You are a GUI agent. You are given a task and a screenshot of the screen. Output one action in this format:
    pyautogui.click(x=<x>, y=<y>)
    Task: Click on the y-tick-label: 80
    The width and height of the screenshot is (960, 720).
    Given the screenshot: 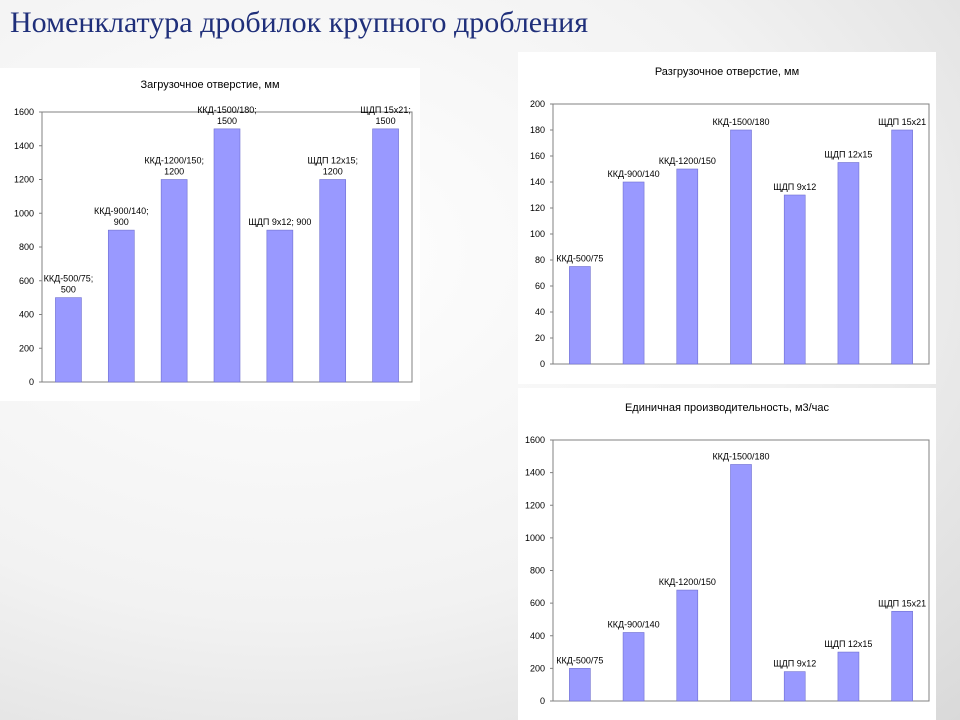 What is the action you would take?
    pyautogui.click(x=540, y=260)
    